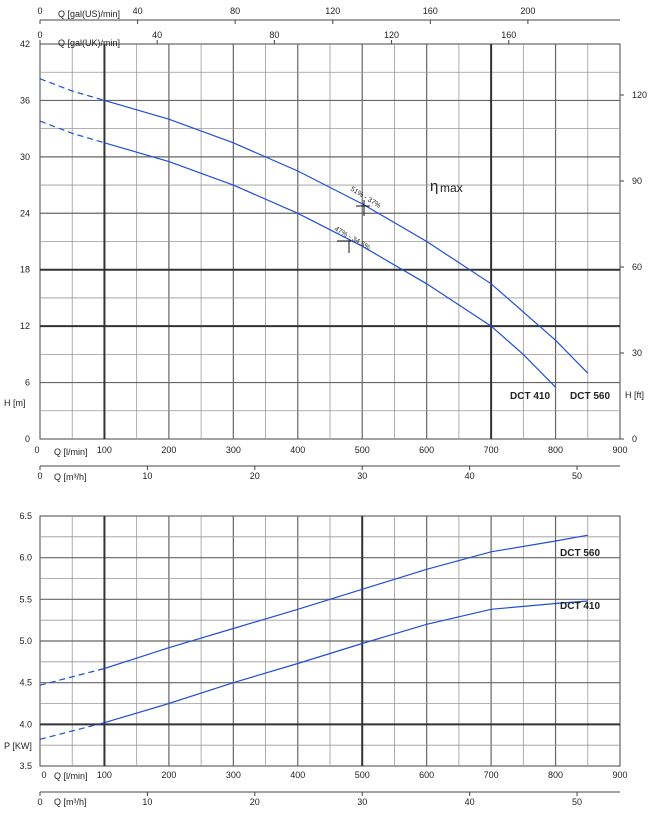  Describe the element at coordinates (580, 606) in the screenshot. I see `power-series-label-dct-410: DCT 410` at that location.